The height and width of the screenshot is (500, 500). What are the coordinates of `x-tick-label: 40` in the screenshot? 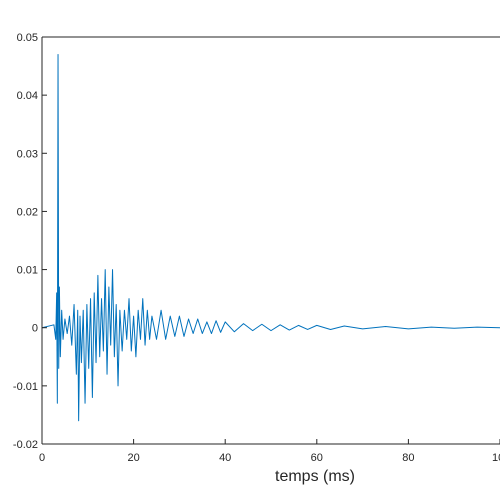 It's located at (225, 458).